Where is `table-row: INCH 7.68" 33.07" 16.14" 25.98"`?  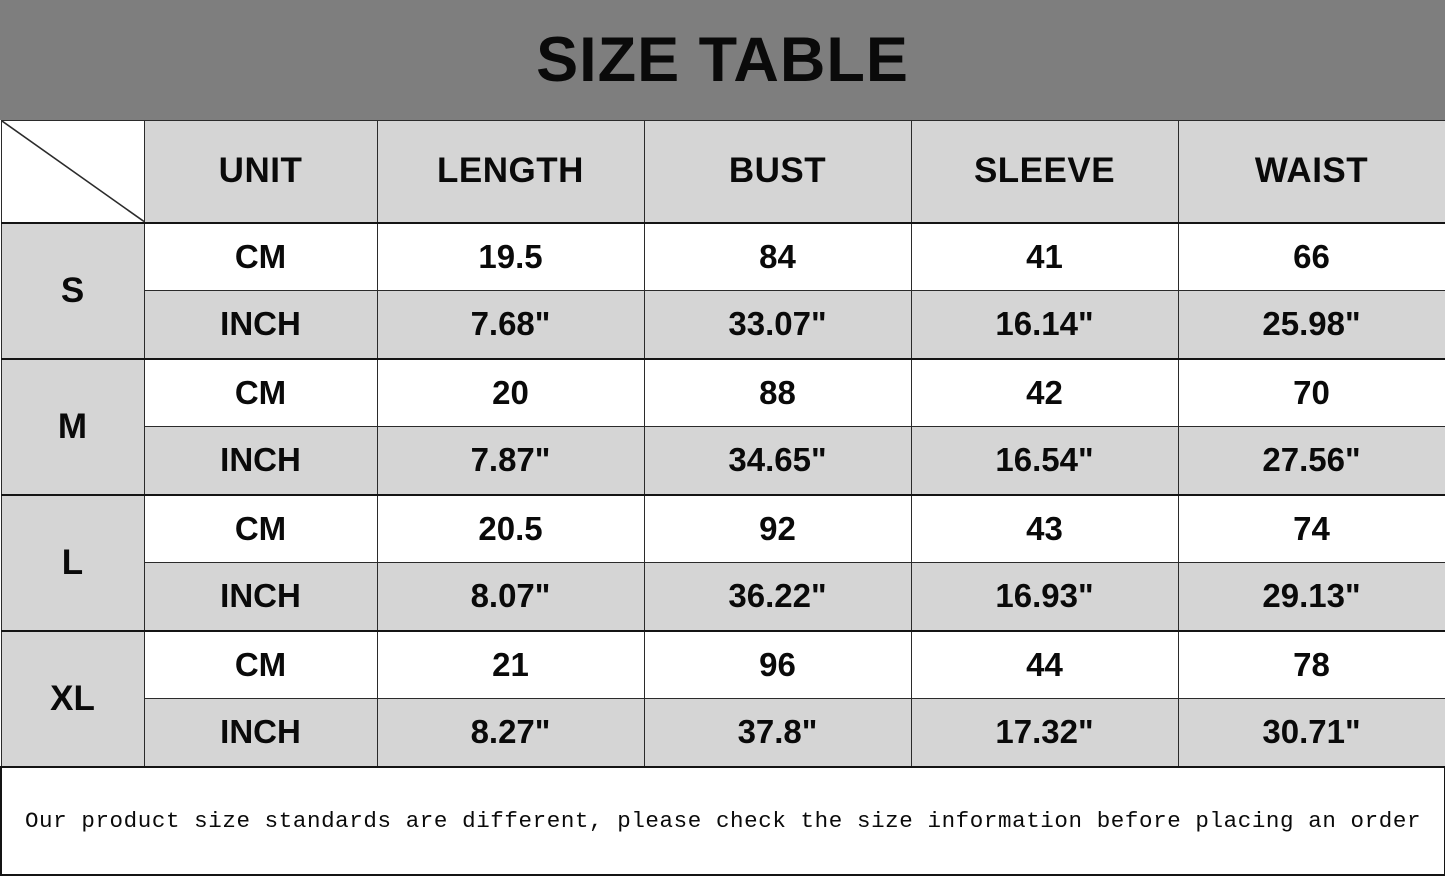 table-row: INCH 7.68" 33.07" 16.14" 25.98" is located at coordinates (723, 325).